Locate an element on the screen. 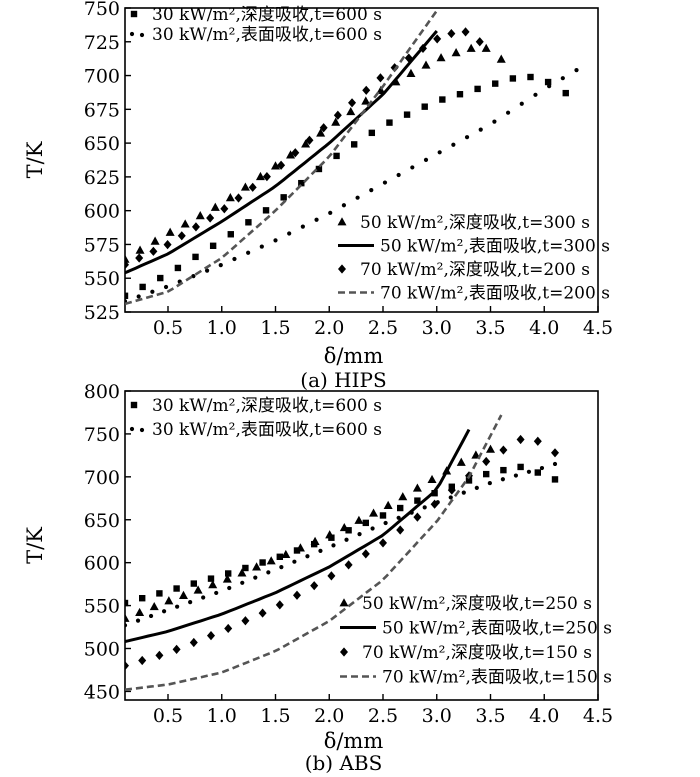  legend-label: 30 kW/m²,深度吸收,t=600 s is located at coordinates (267, 15).